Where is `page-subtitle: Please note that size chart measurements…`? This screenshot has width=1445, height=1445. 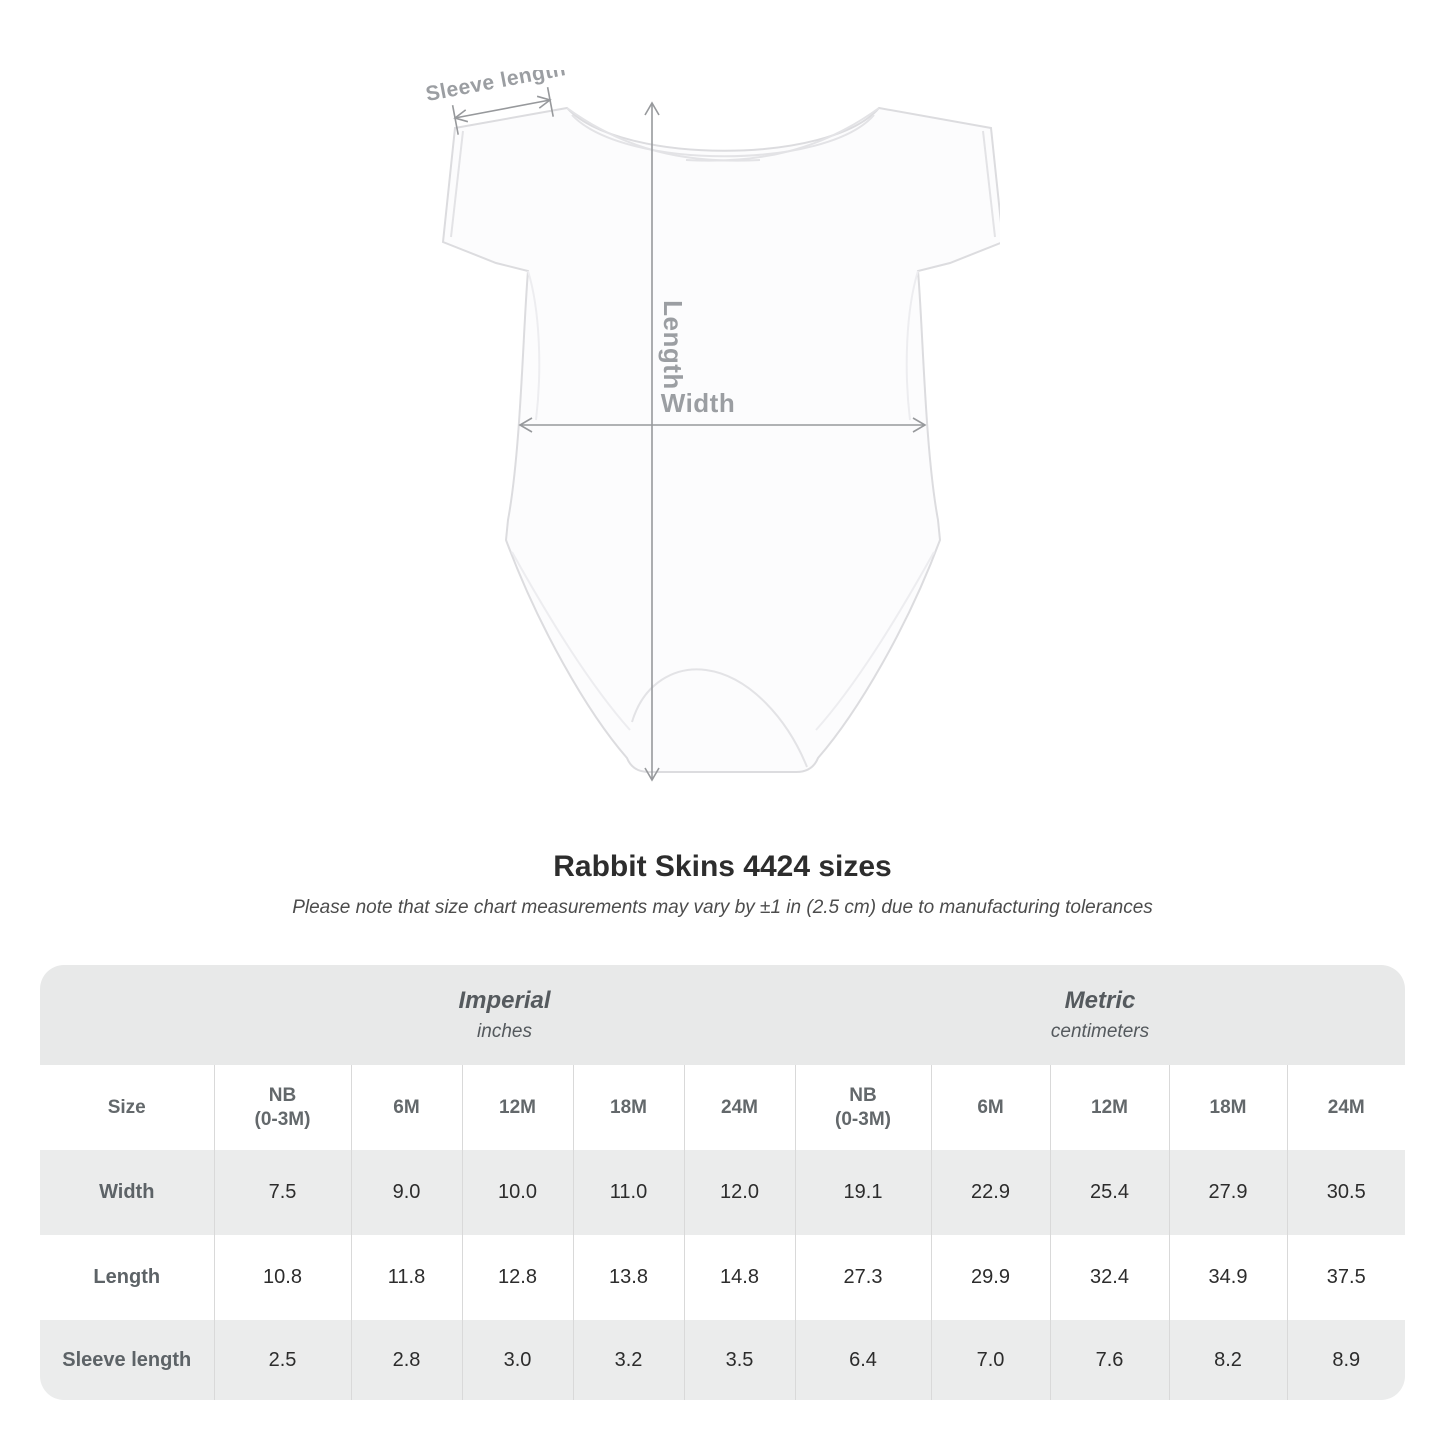 page-subtitle: Please note that size chart measurements… is located at coordinates (722, 907).